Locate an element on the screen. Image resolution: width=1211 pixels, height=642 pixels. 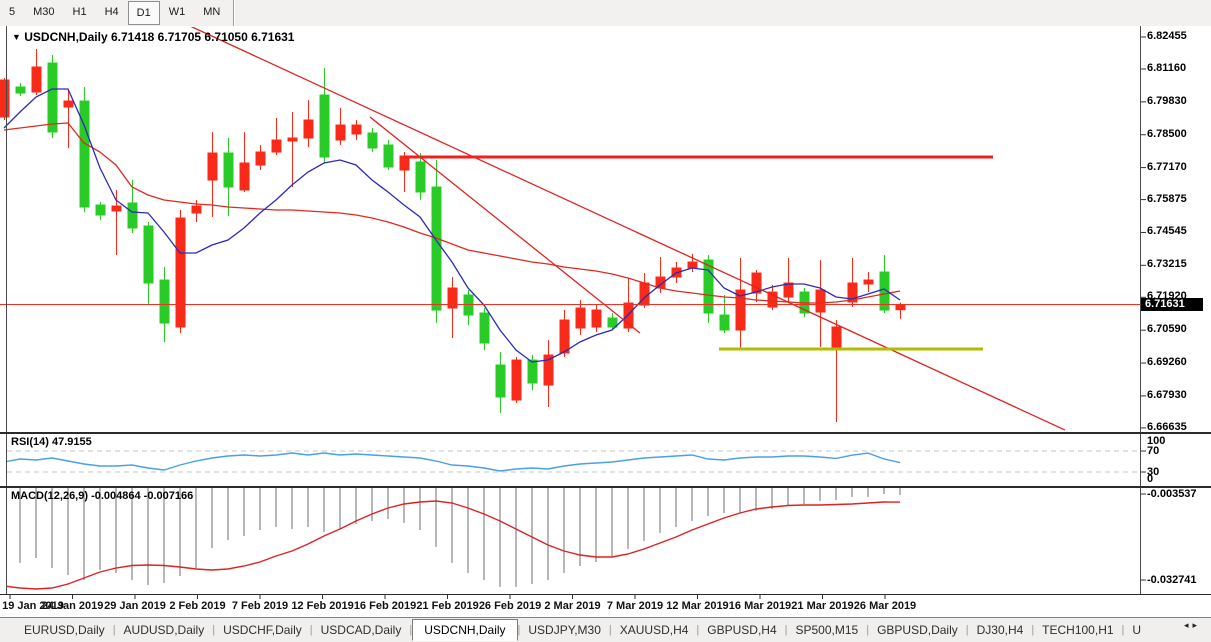
tab-tech100-h1: TECH100,H1 is located at coordinates (1078, 630).